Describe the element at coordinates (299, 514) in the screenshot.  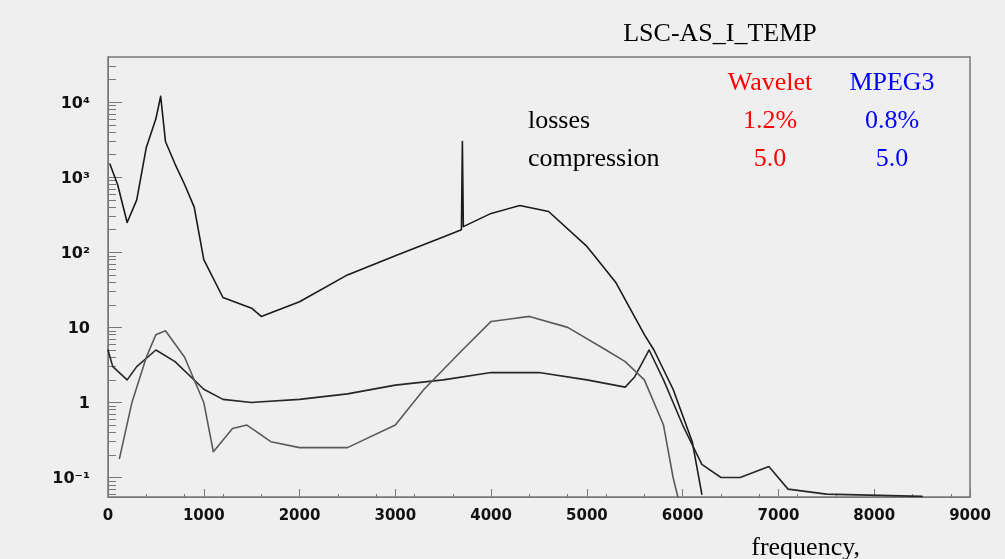
I see `x-tick-label: 2000` at that location.